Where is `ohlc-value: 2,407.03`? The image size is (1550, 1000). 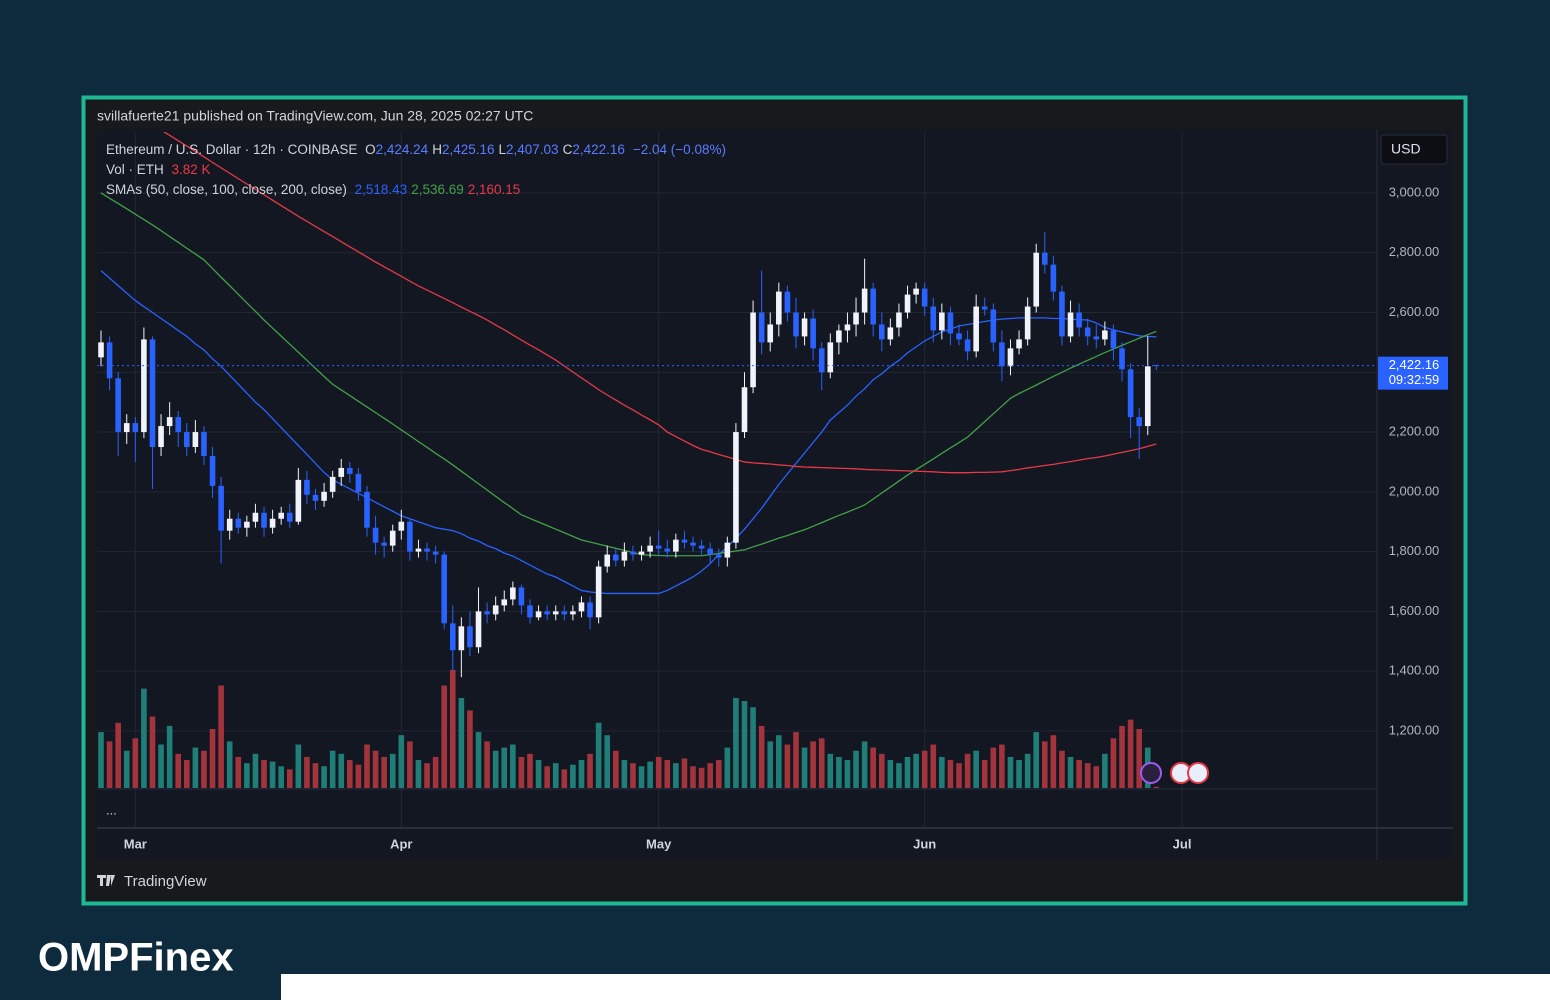
ohlc-value: 2,407.03 is located at coordinates (532, 149).